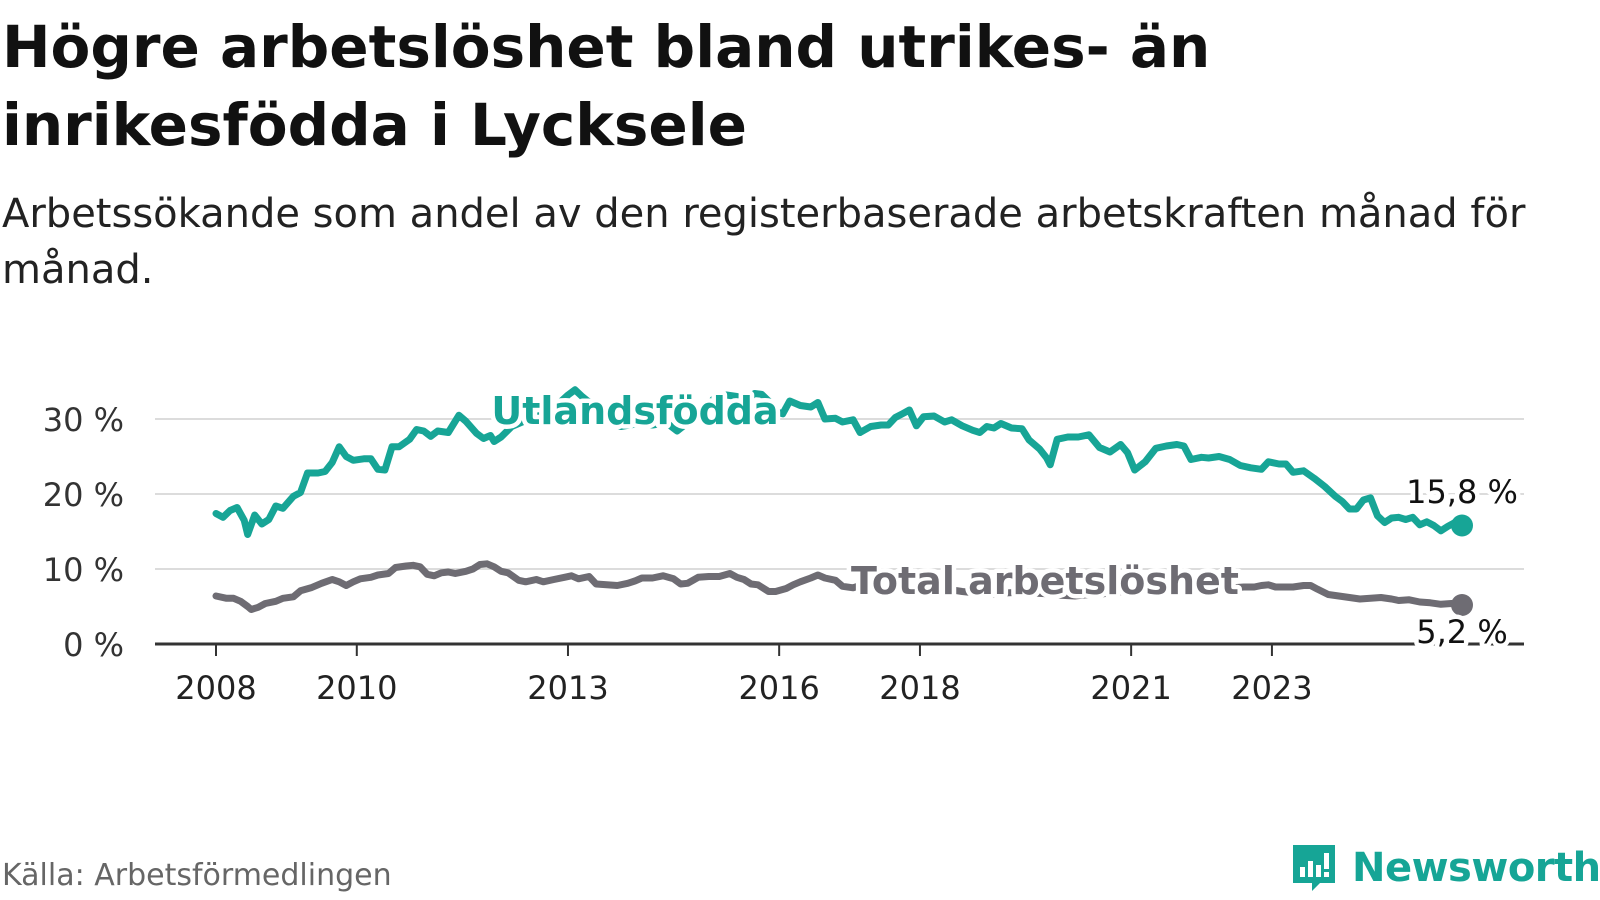 Image resolution: width=1600 pixels, height=900 pixels. I want to click on series-line-total, so click(839, 586).